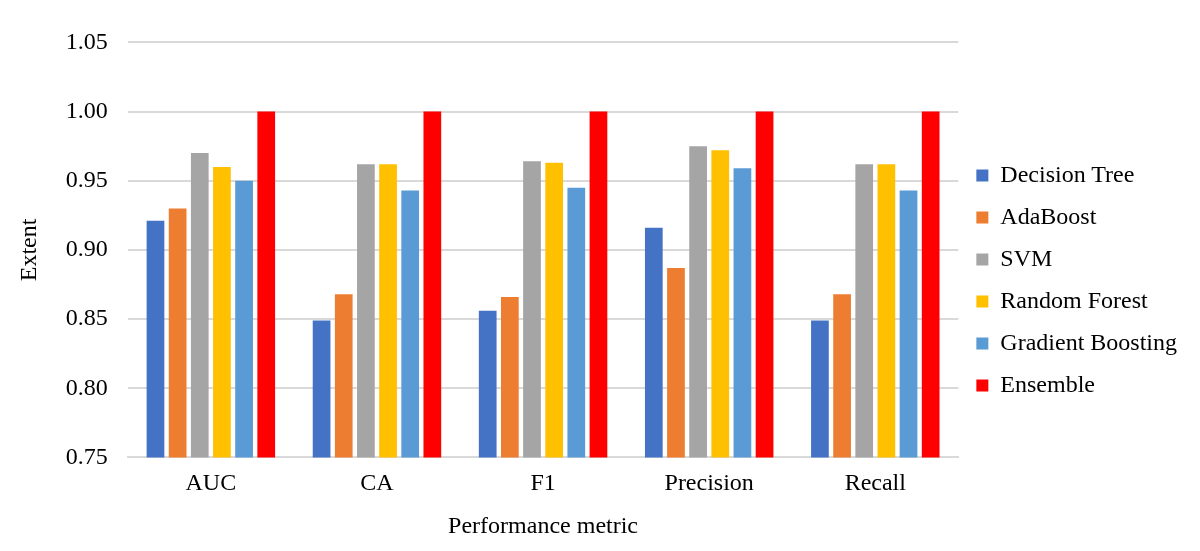 The height and width of the screenshot is (551, 1200). What do you see at coordinates (377, 482) in the screenshot?
I see `x-tick-label: CA` at bounding box center [377, 482].